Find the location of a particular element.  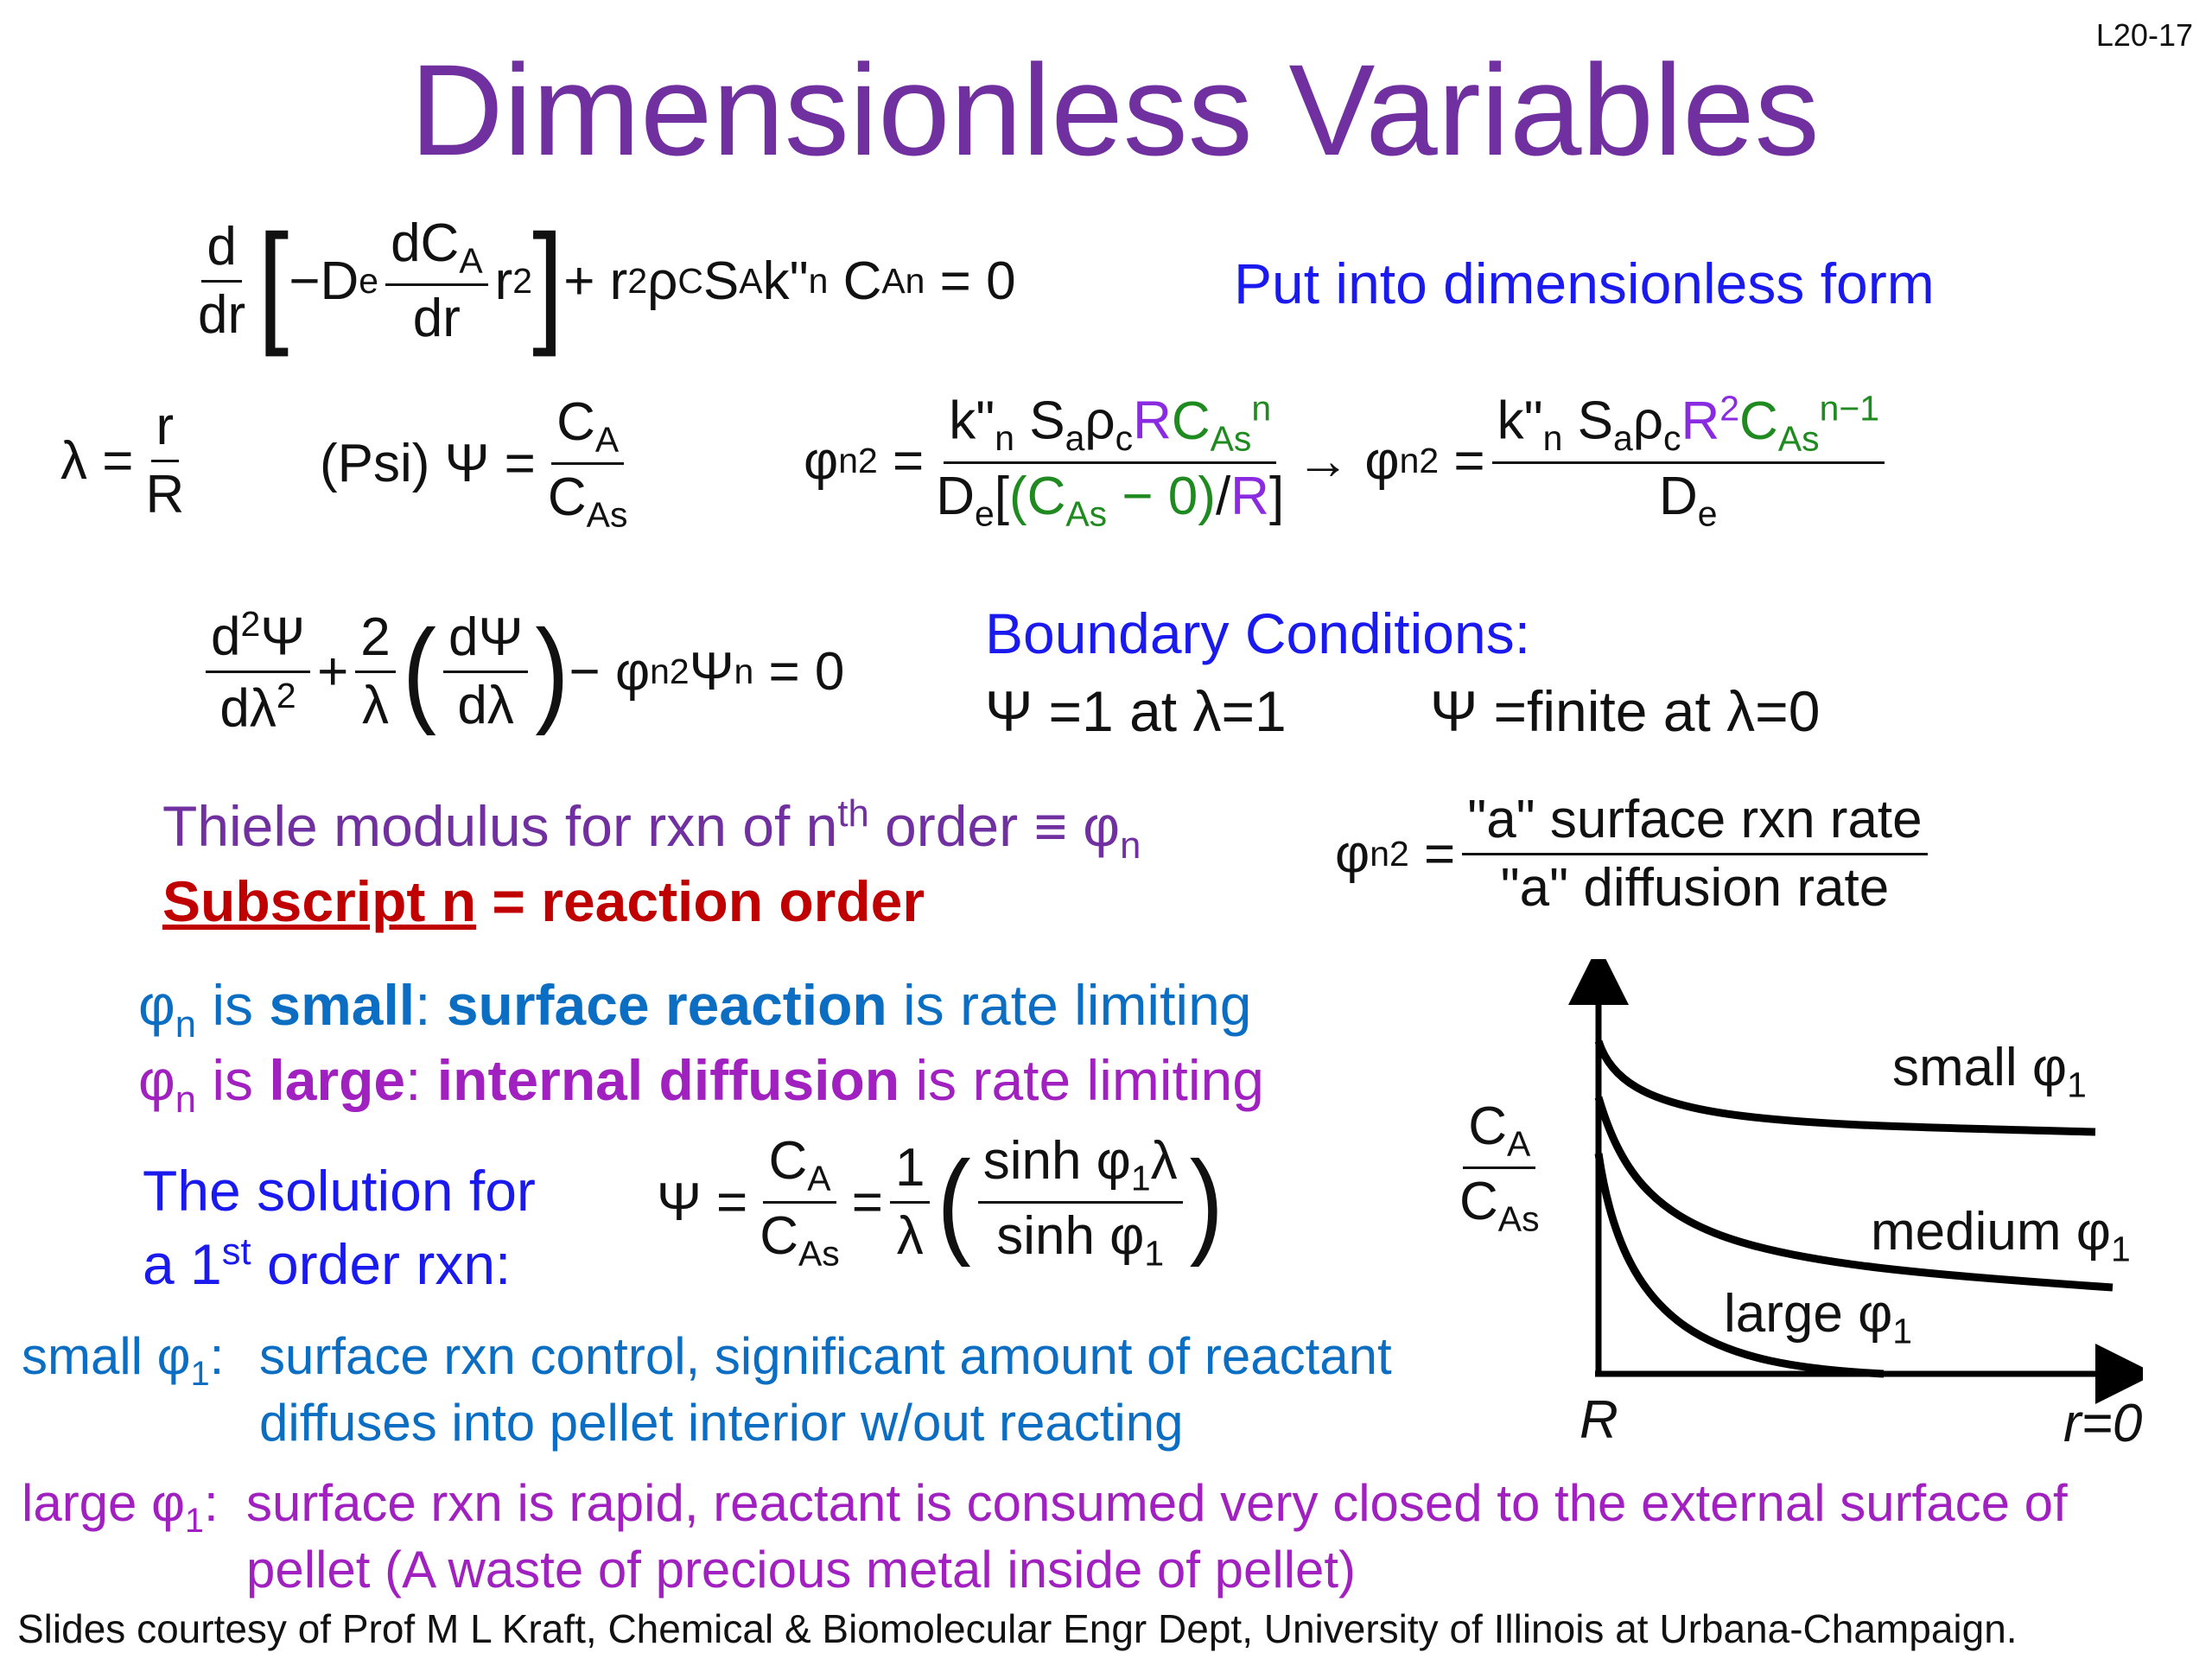

psi-definition: (Psi) Ψ = CA CAs is located at coordinates (474, 463).